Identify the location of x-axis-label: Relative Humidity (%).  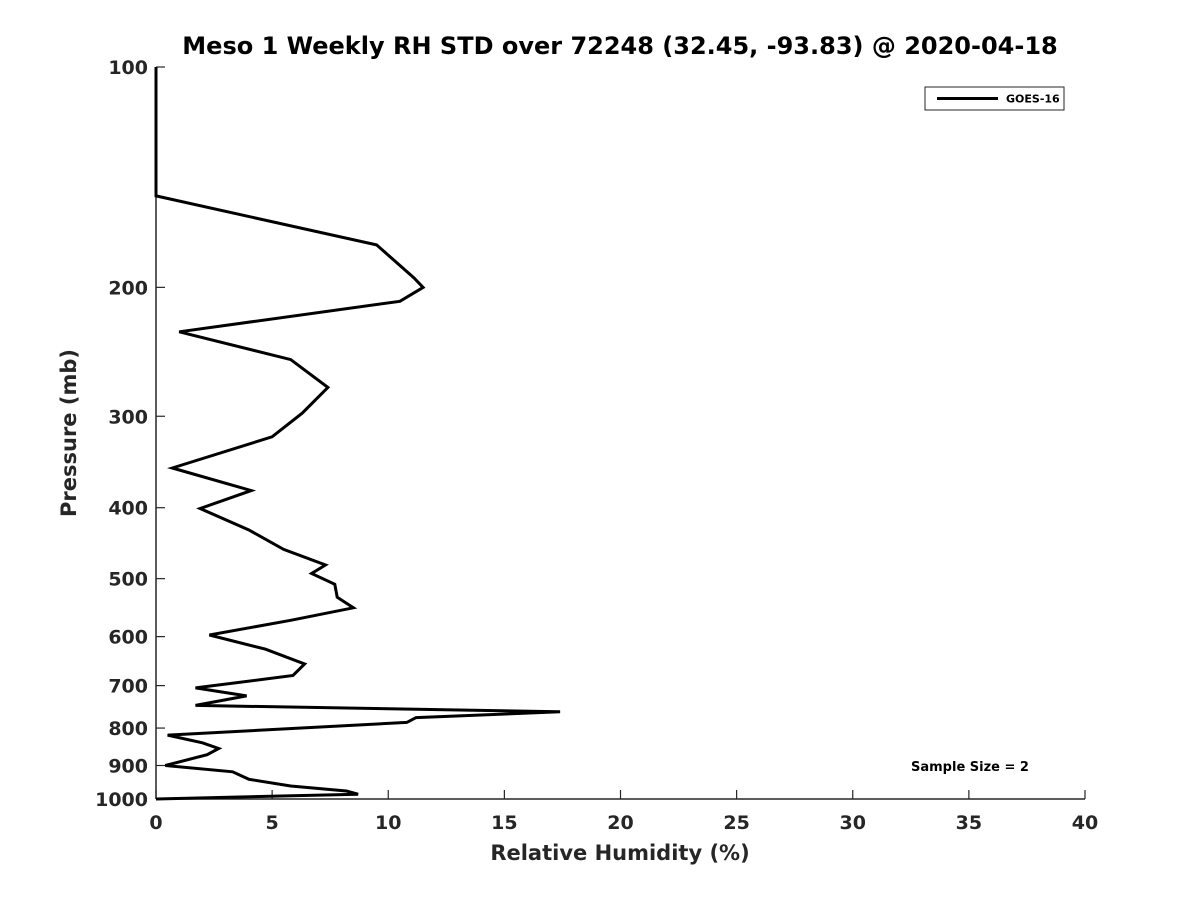
(619, 853).